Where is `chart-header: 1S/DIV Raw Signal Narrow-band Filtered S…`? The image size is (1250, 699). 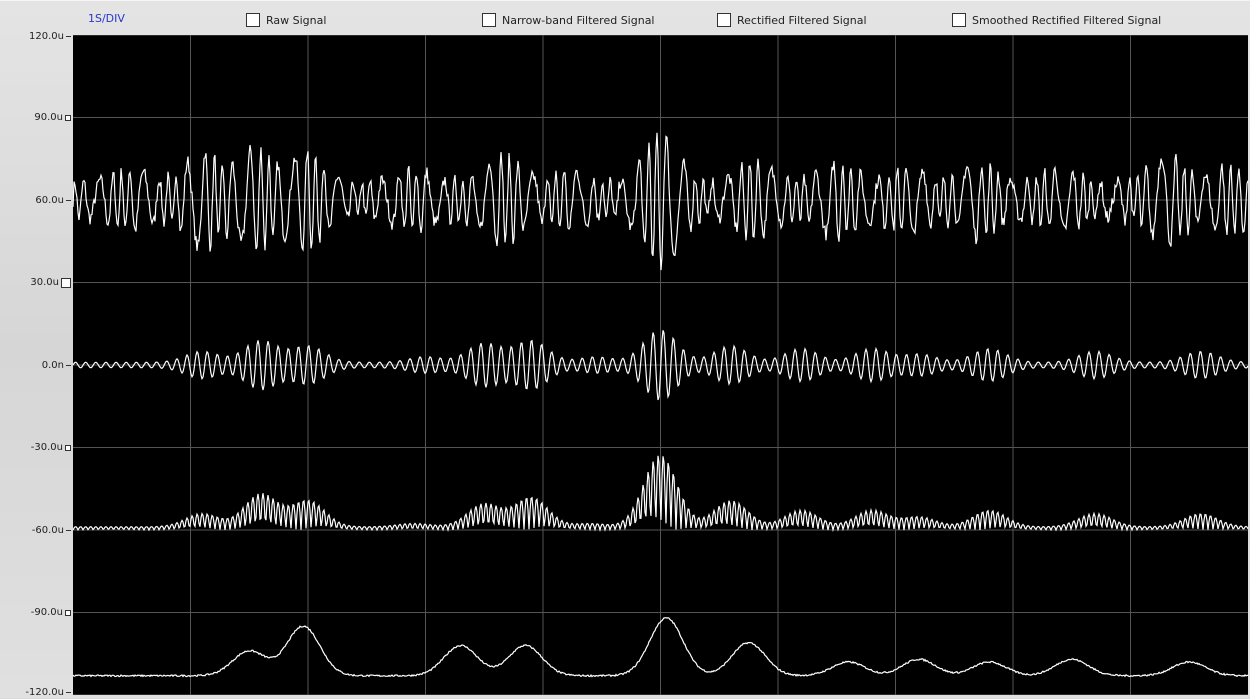 chart-header: 1S/DIV Raw Signal Narrow-band Filtered S… is located at coordinates (625, 18).